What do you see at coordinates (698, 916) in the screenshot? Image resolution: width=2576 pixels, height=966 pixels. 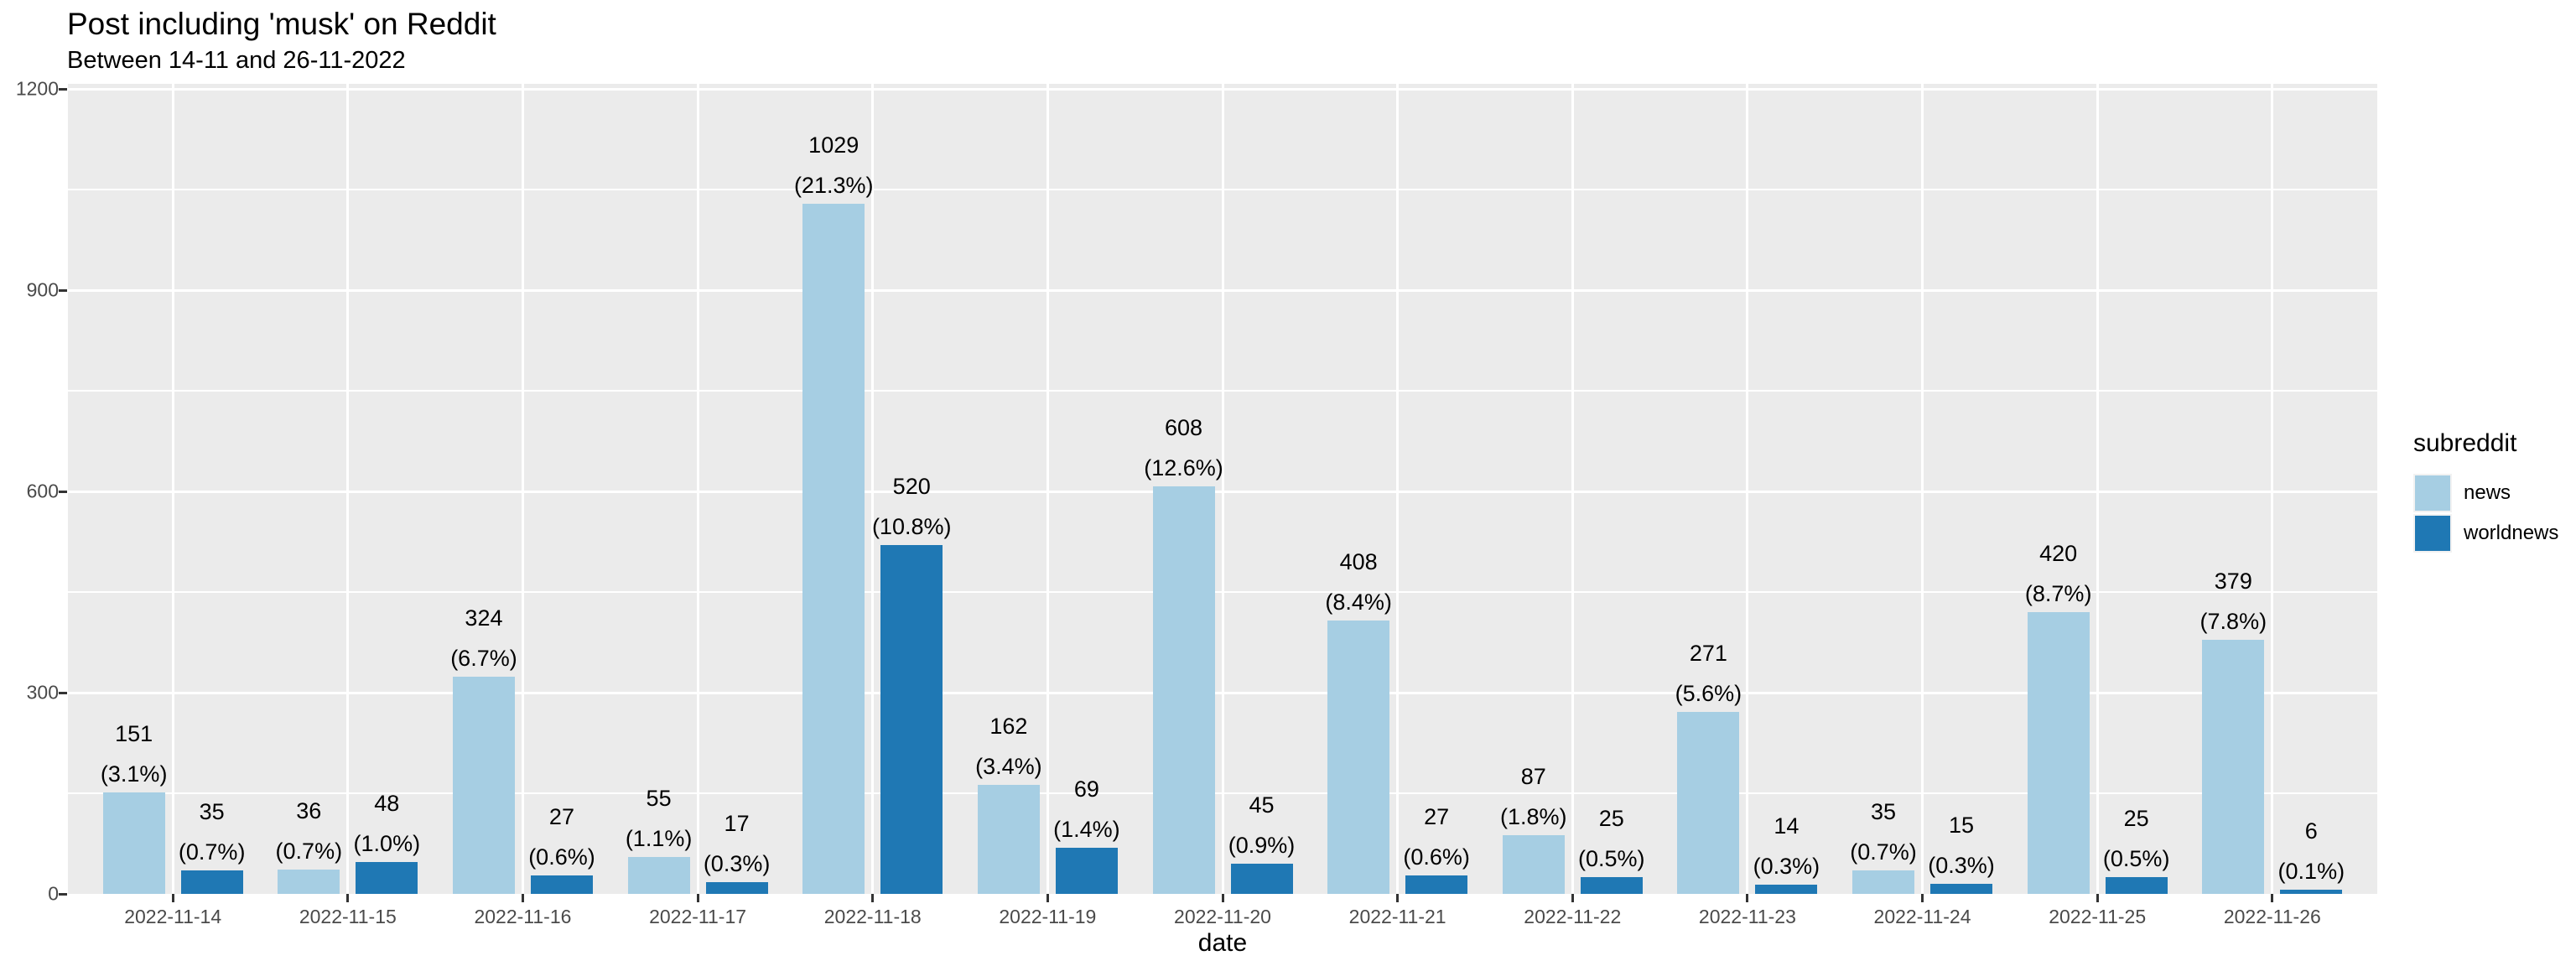 I see `x-tick-label: 2022-11-17` at bounding box center [698, 916].